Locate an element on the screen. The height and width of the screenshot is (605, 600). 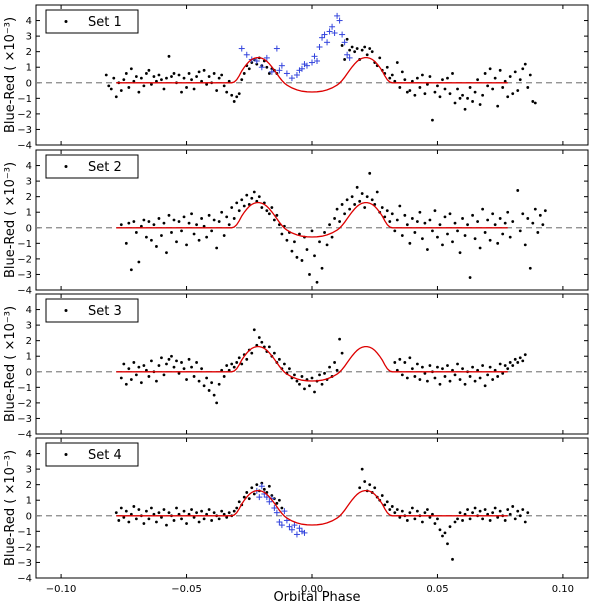
legend: Set 1 is located at coordinates (92, 21).